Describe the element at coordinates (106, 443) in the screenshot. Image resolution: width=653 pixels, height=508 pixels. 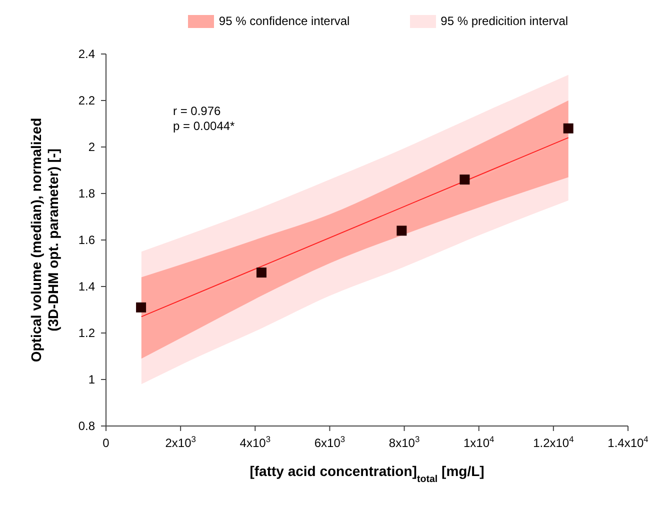
I see `x-tick-label: 0` at that location.